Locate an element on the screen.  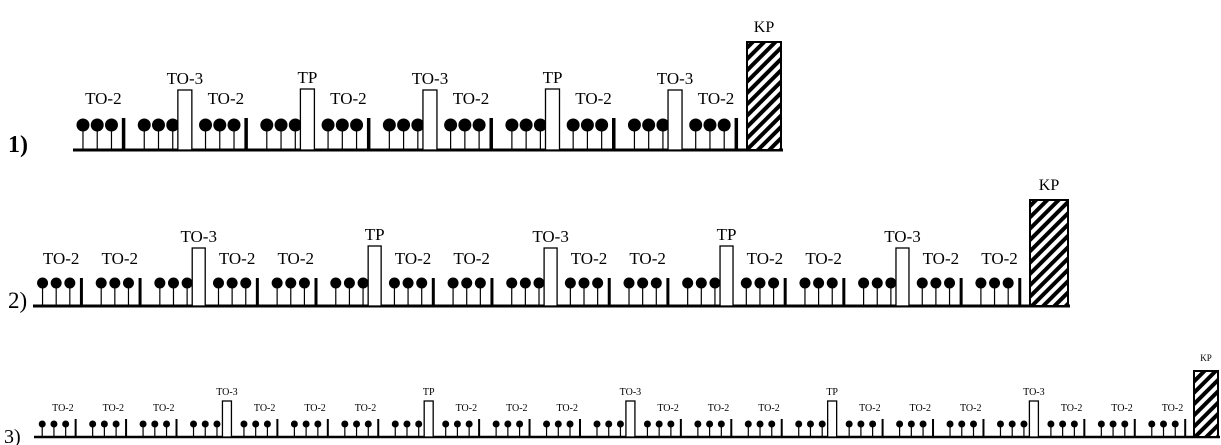
row-label: 2) is located at coordinates (17, 300).